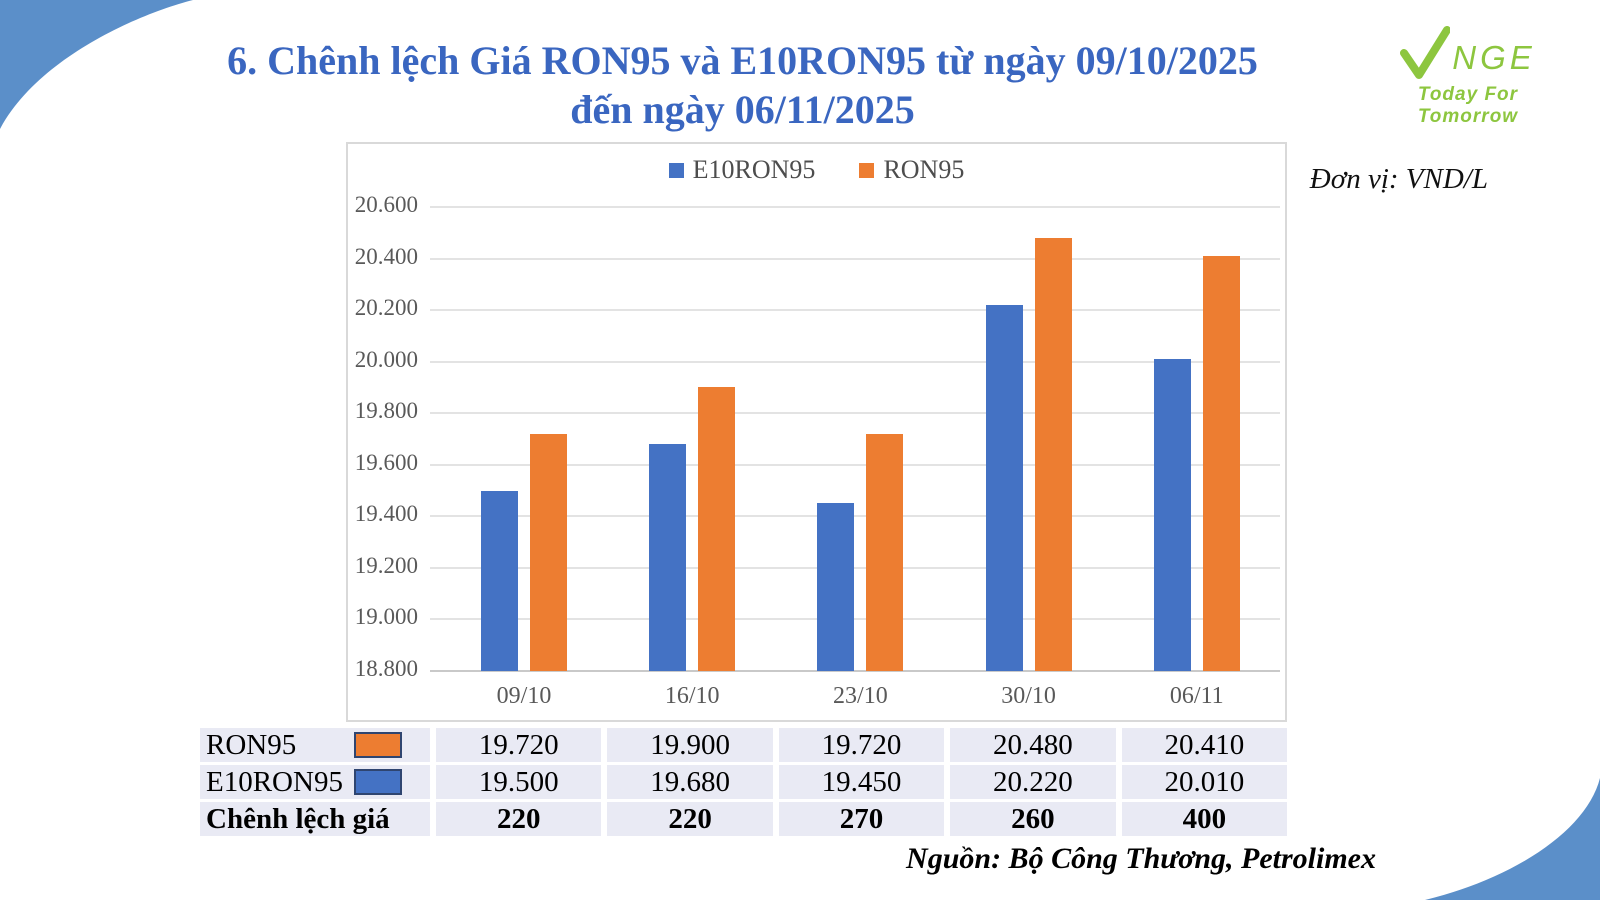 The width and height of the screenshot is (1600, 900). I want to click on legend-item-e10ron95: E10RON95, so click(742, 170).